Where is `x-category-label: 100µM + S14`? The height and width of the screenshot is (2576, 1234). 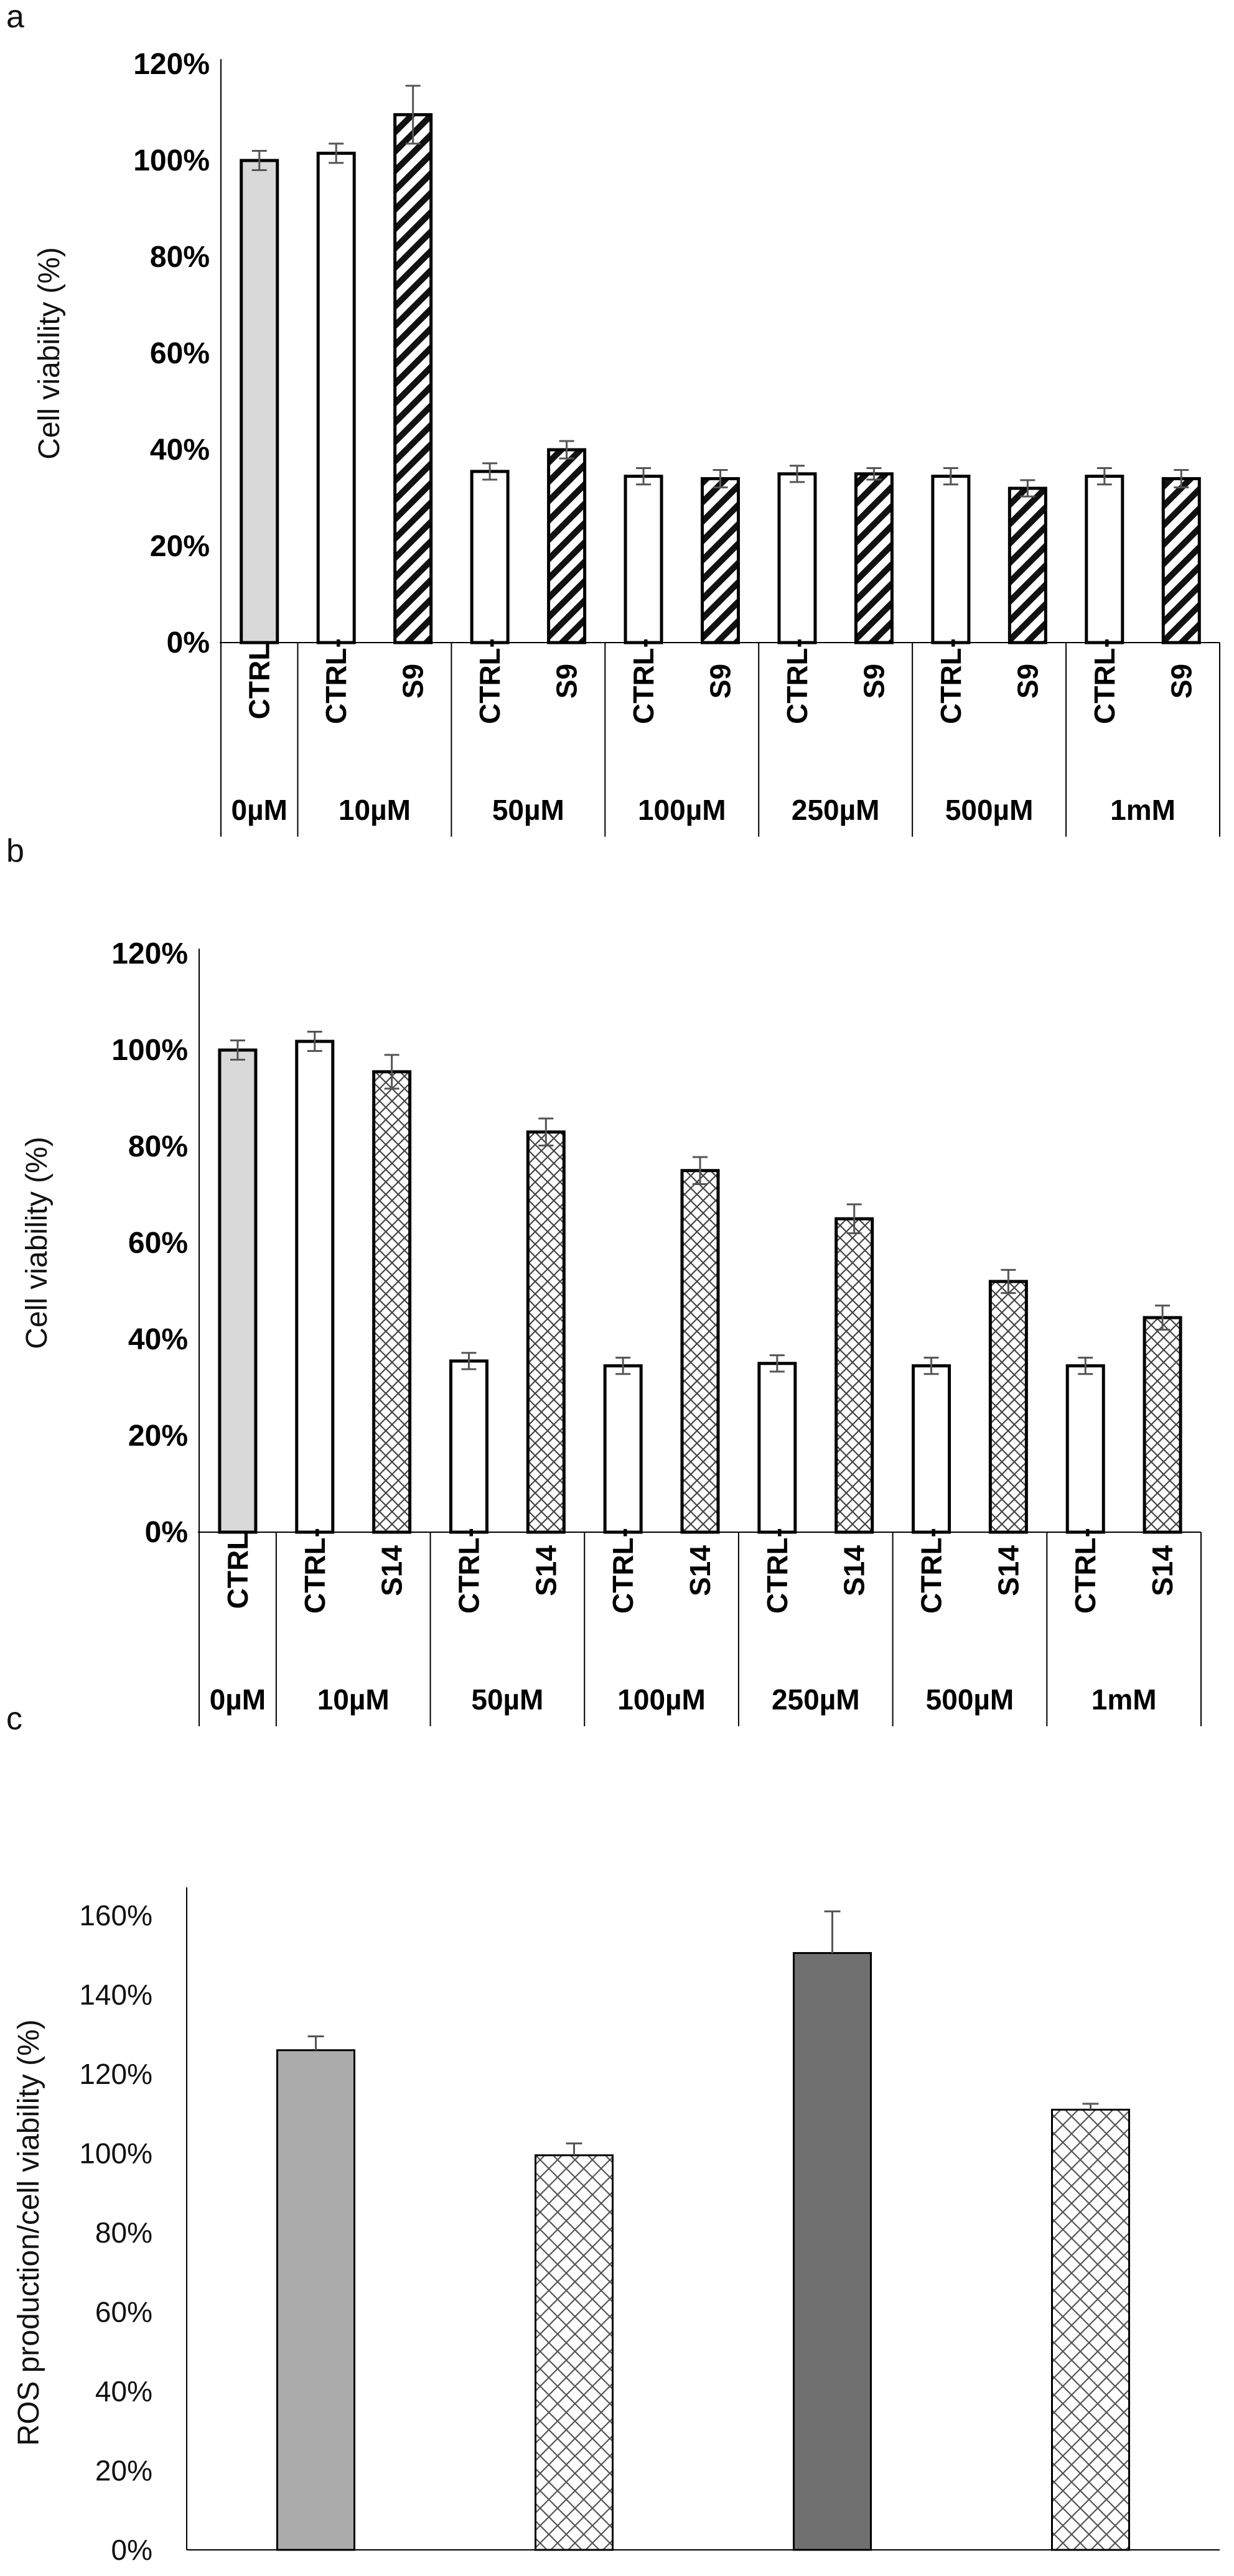 x-category-label: 100µM + S14 is located at coordinates (574, 2574).